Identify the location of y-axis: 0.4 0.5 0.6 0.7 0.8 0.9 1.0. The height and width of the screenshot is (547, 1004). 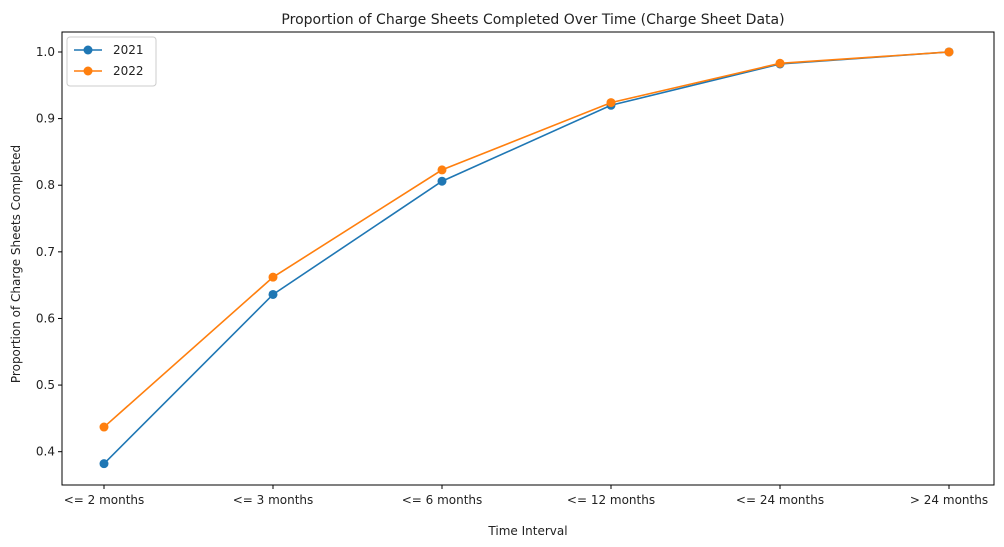
(49, 252).